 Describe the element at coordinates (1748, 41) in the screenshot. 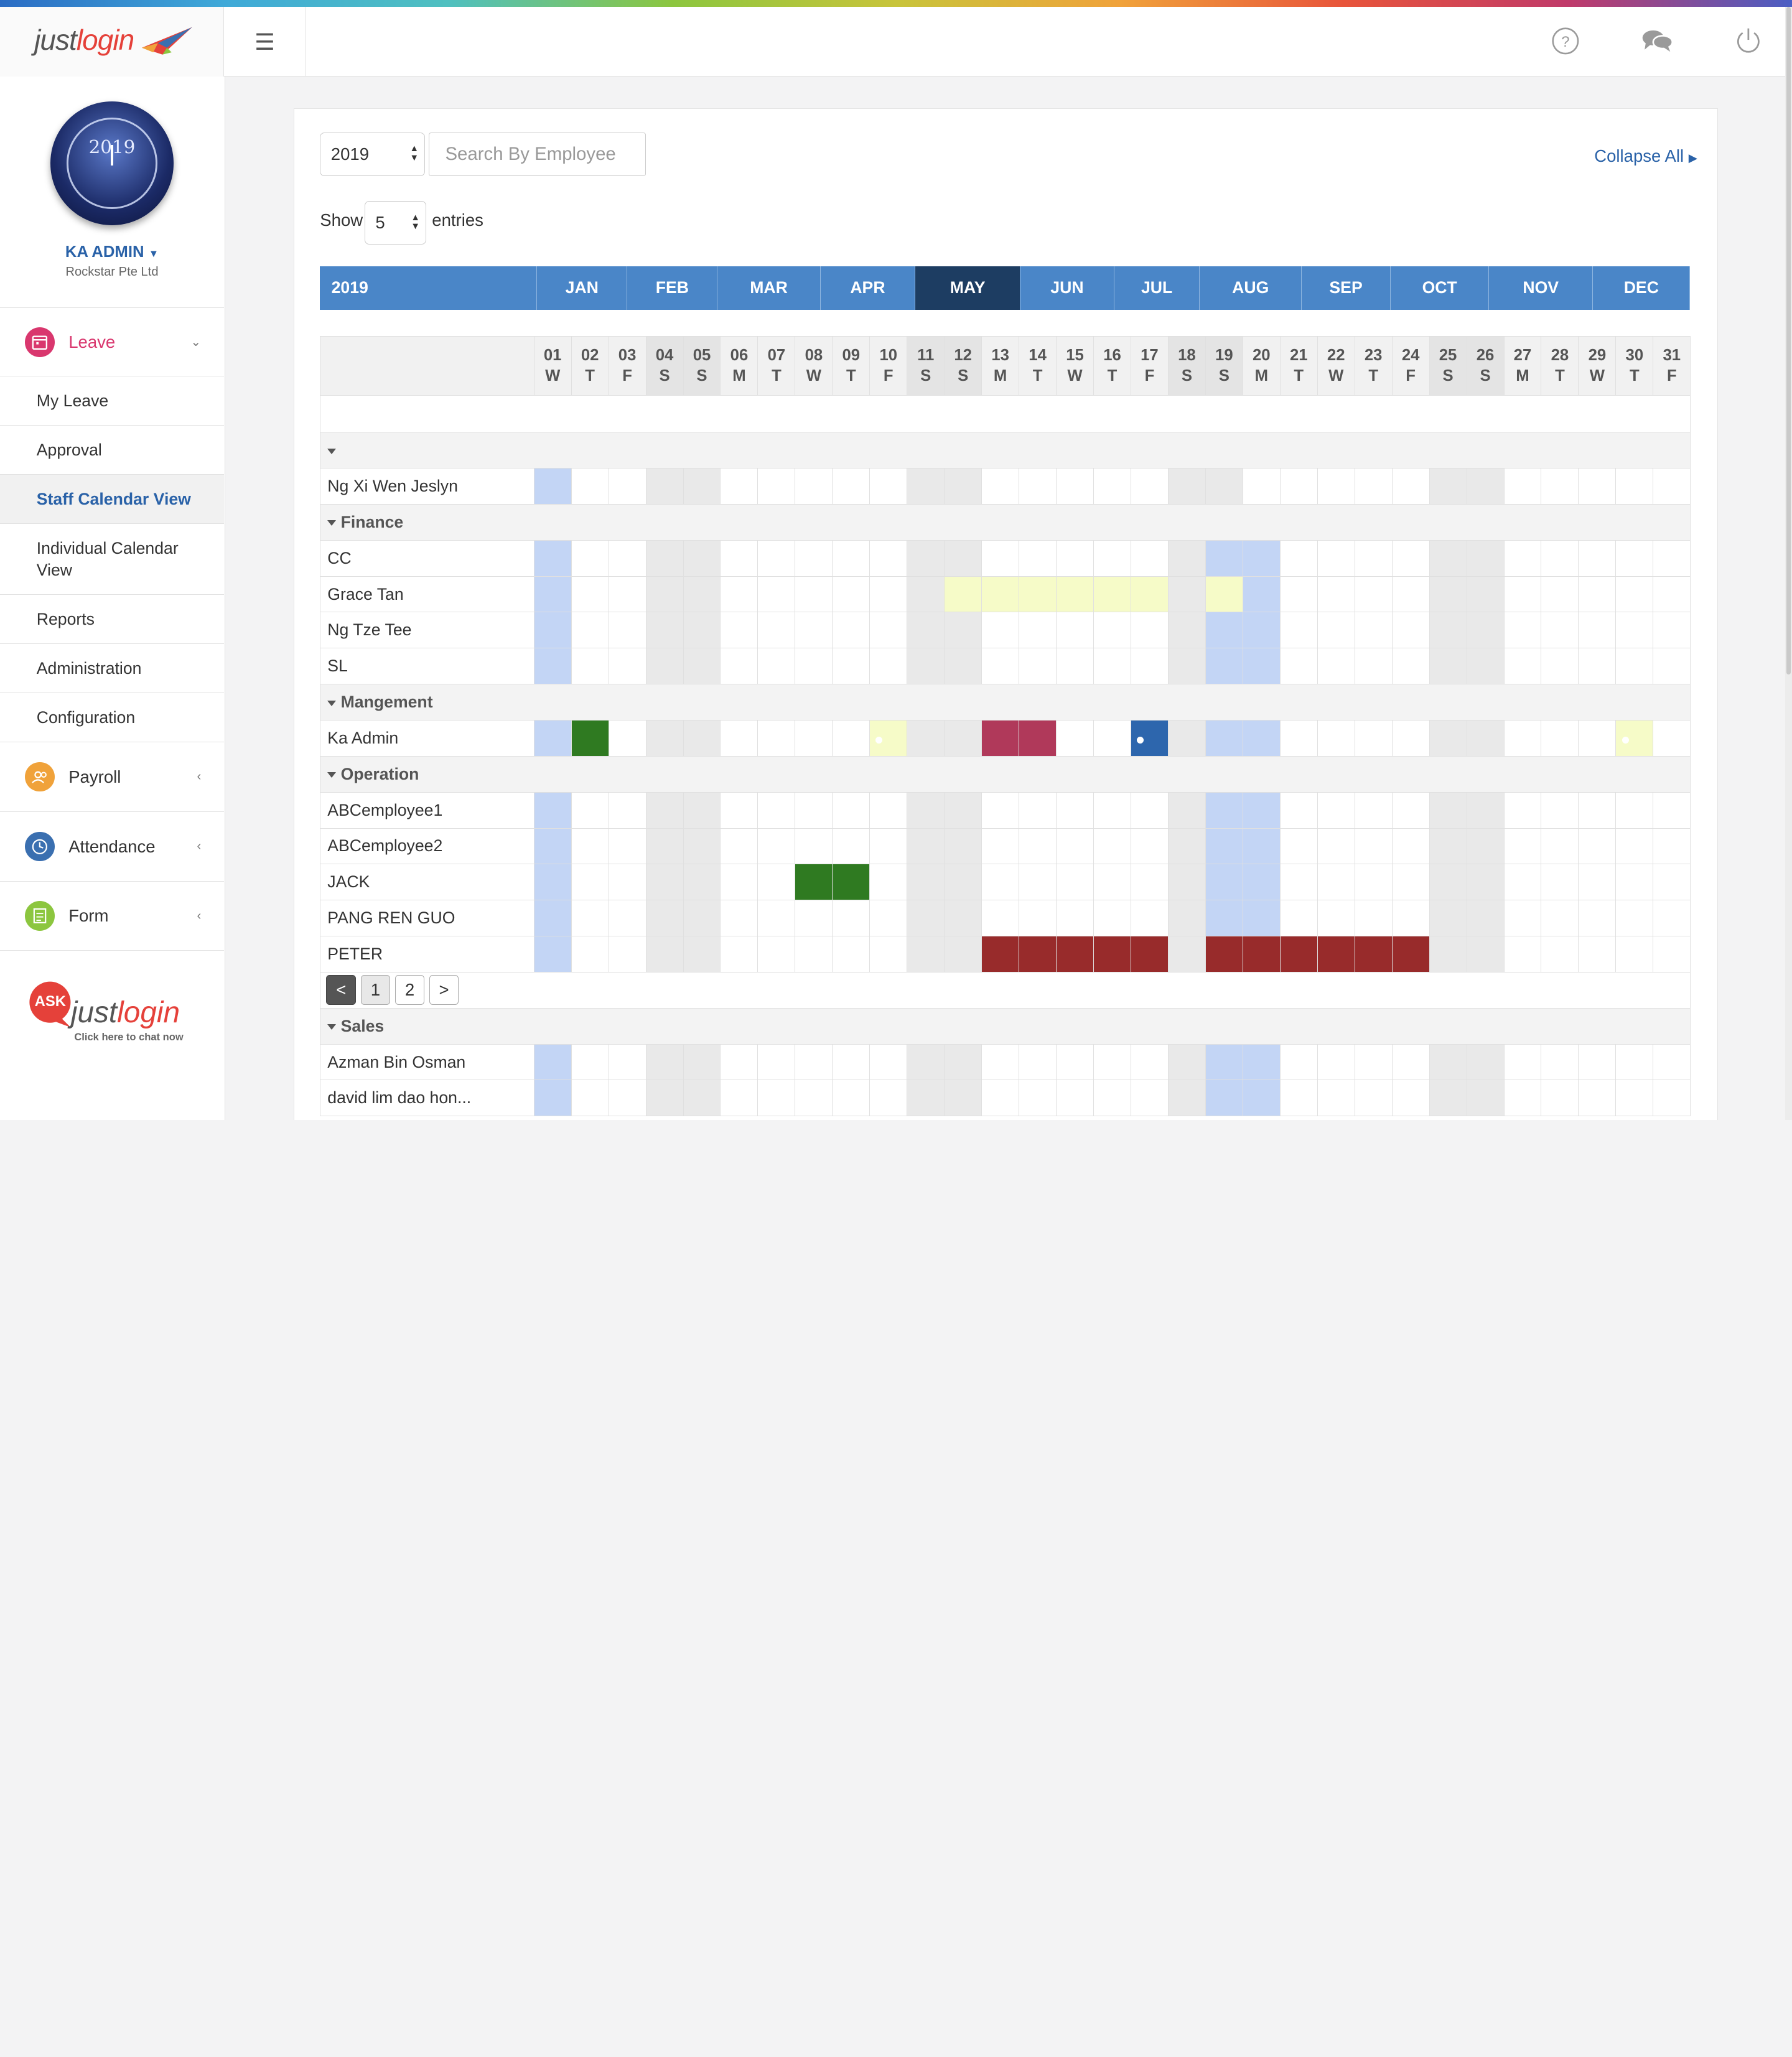

I see `logout-button` at that location.